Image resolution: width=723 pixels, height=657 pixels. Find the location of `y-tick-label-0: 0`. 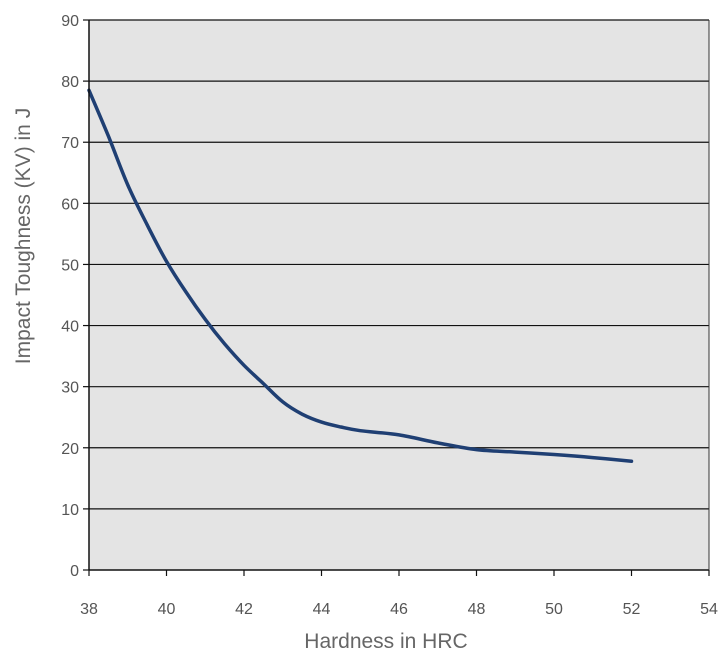

y-tick-label-0: 0 is located at coordinates (74, 571).